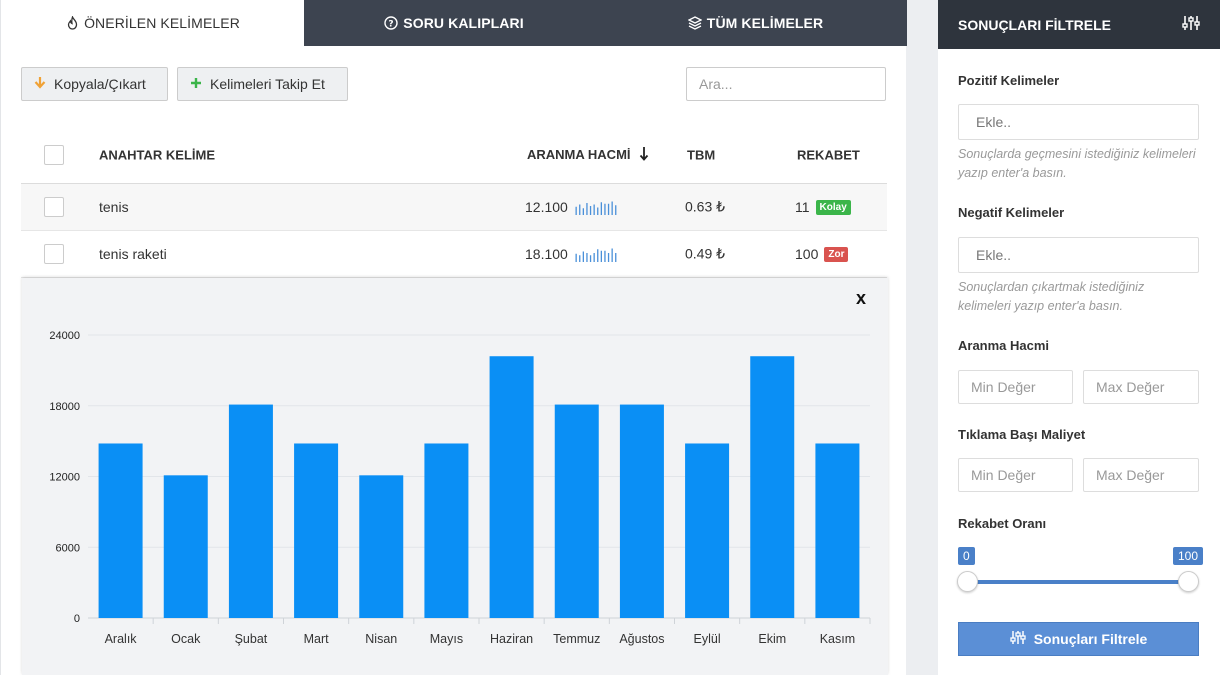  I want to click on search-input, so click(786, 84).